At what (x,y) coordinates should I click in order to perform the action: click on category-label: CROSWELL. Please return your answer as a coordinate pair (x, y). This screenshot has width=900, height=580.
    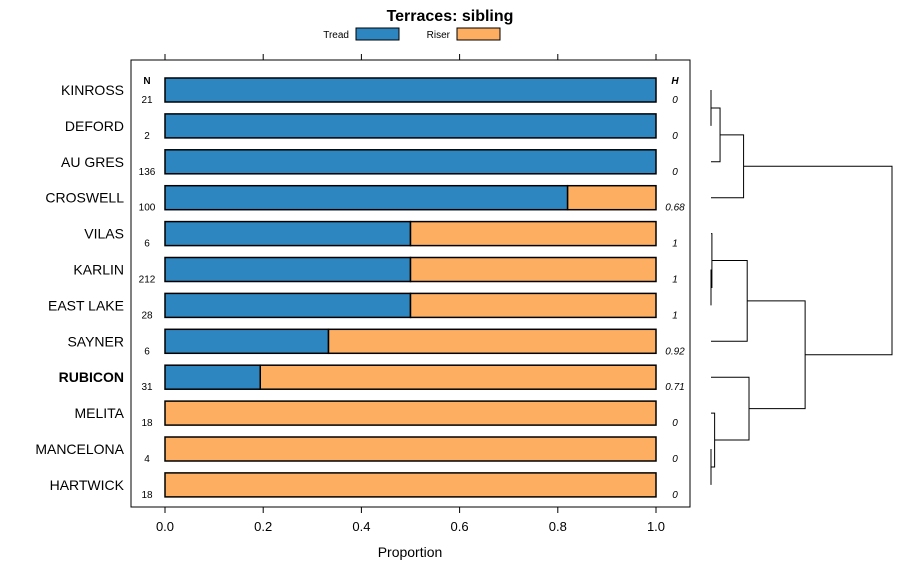
    Looking at the image, I should click on (84, 198).